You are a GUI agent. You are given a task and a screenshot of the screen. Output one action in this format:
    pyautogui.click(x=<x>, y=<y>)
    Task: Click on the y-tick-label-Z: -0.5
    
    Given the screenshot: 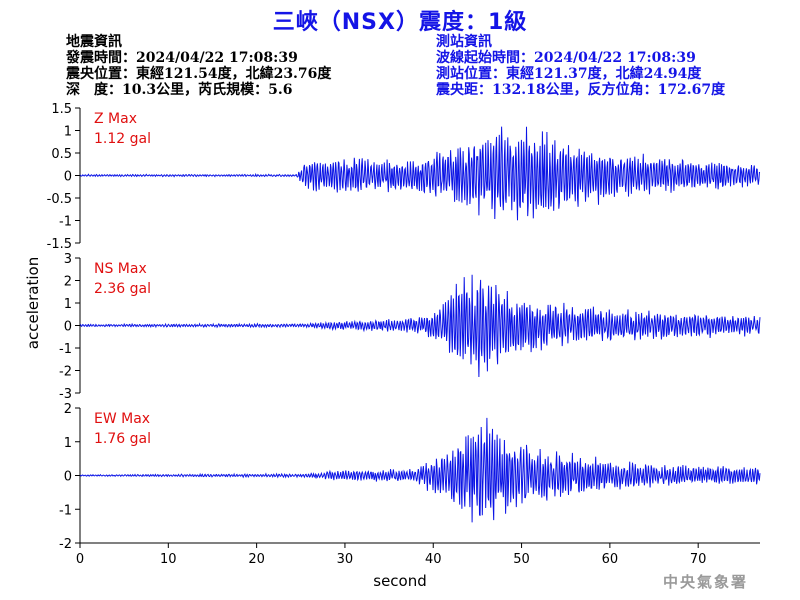 What is the action you would take?
    pyautogui.click(x=59, y=199)
    